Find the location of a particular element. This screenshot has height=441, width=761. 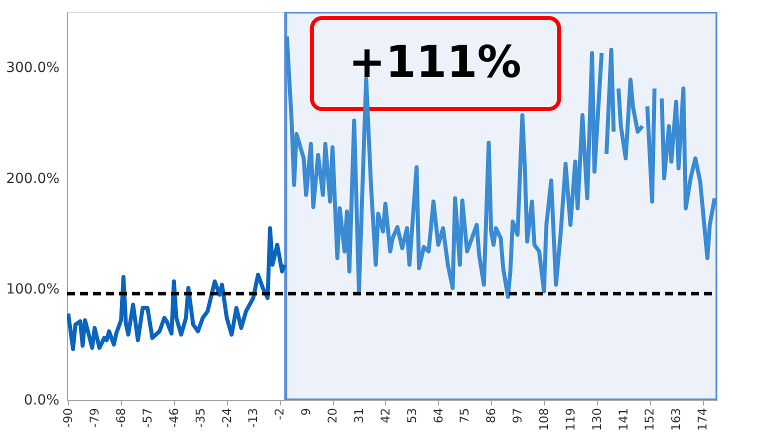

x-tick-label: 9 is located at coordinates (306, 412).